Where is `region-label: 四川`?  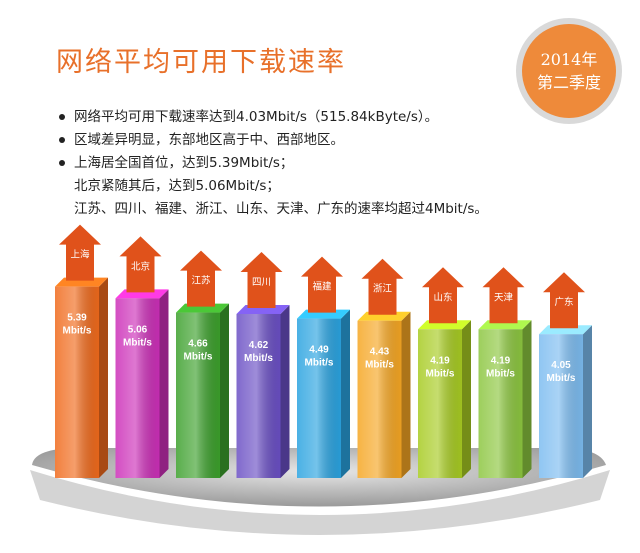
region-label: 四川 is located at coordinates (261, 282).